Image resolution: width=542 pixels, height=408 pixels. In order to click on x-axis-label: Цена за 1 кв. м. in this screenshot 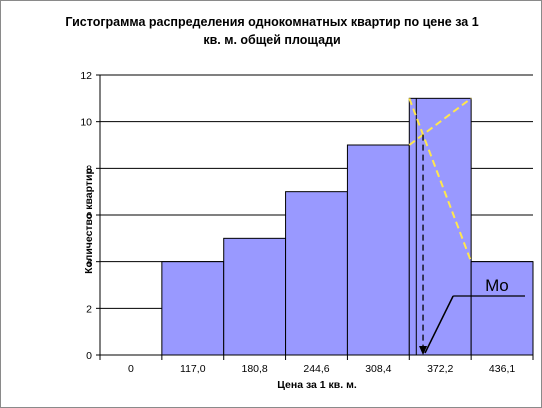, I will do `click(317, 385)`.